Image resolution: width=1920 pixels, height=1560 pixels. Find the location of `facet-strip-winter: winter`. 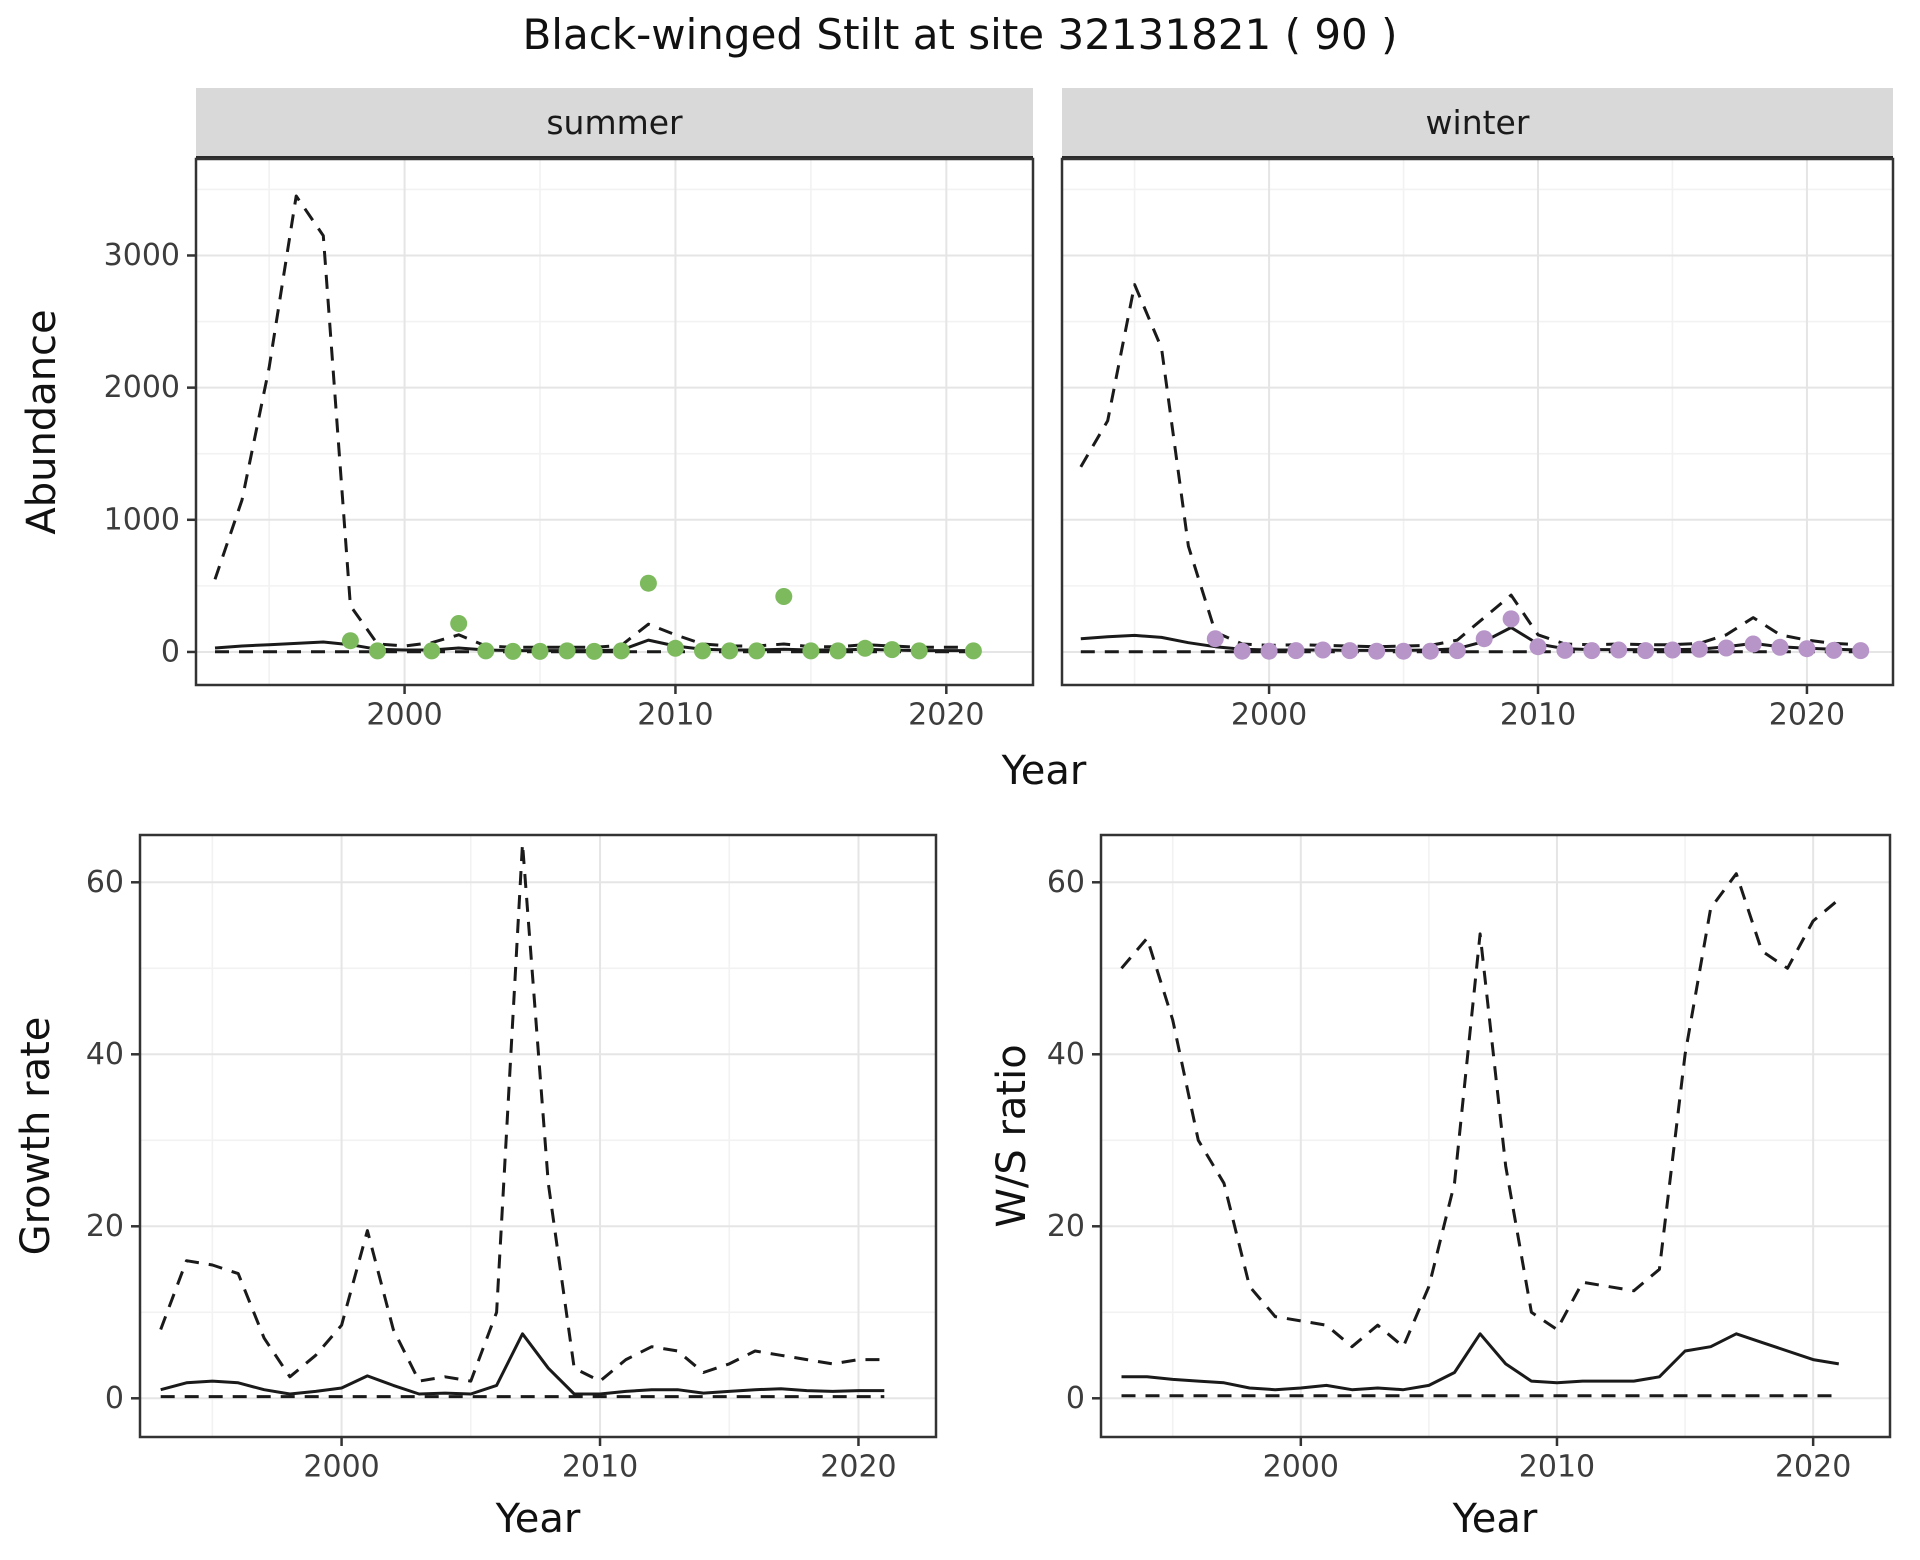

facet-strip-winter: winter is located at coordinates (1477, 123).